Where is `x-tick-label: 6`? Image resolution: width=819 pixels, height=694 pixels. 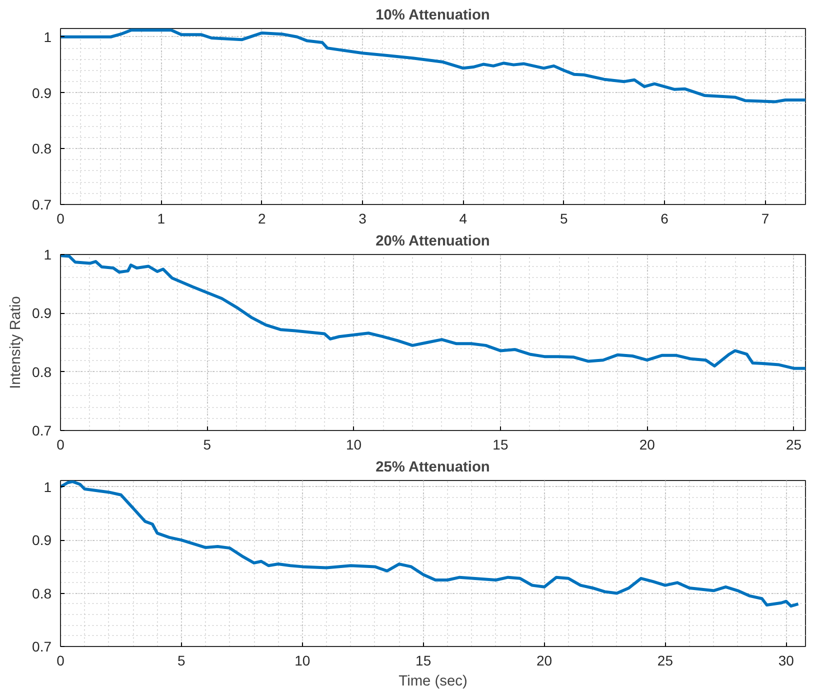
x-tick-label: 6 is located at coordinates (664, 218).